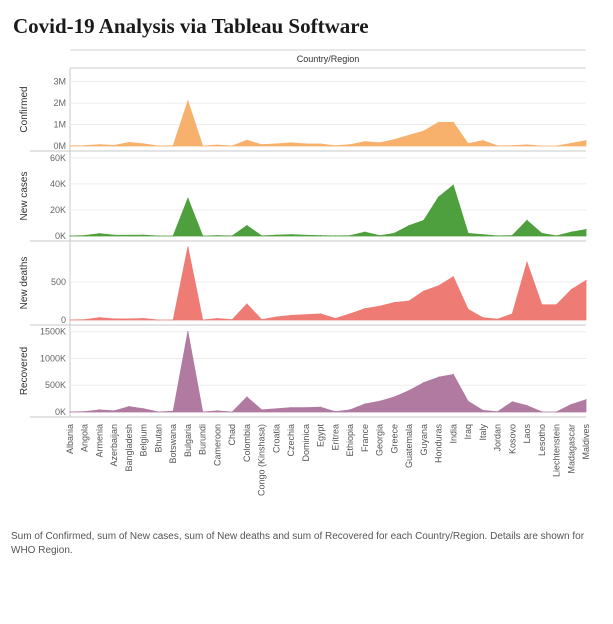 The height and width of the screenshot is (624, 613). I want to click on x-tick-label: Eritrea, so click(335, 437).